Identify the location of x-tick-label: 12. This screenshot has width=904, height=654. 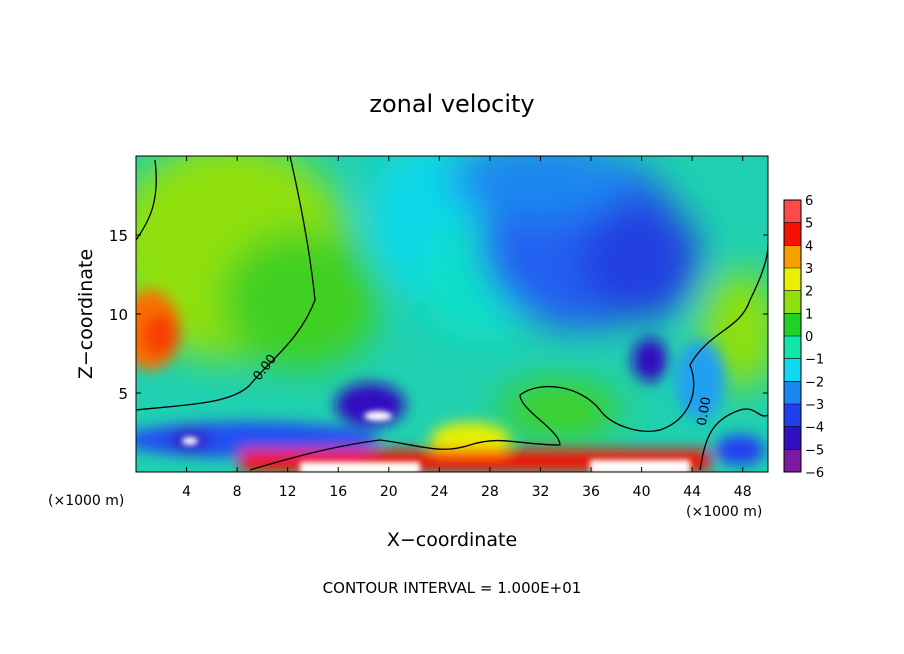
(288, 492).